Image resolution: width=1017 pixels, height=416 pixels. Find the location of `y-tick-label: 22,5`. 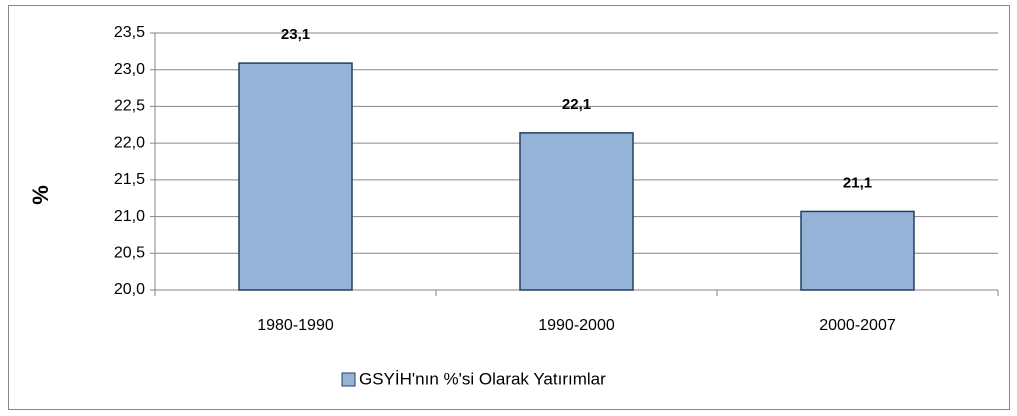

y-tick-label: 22,5 is located at coordinates (129, 106).